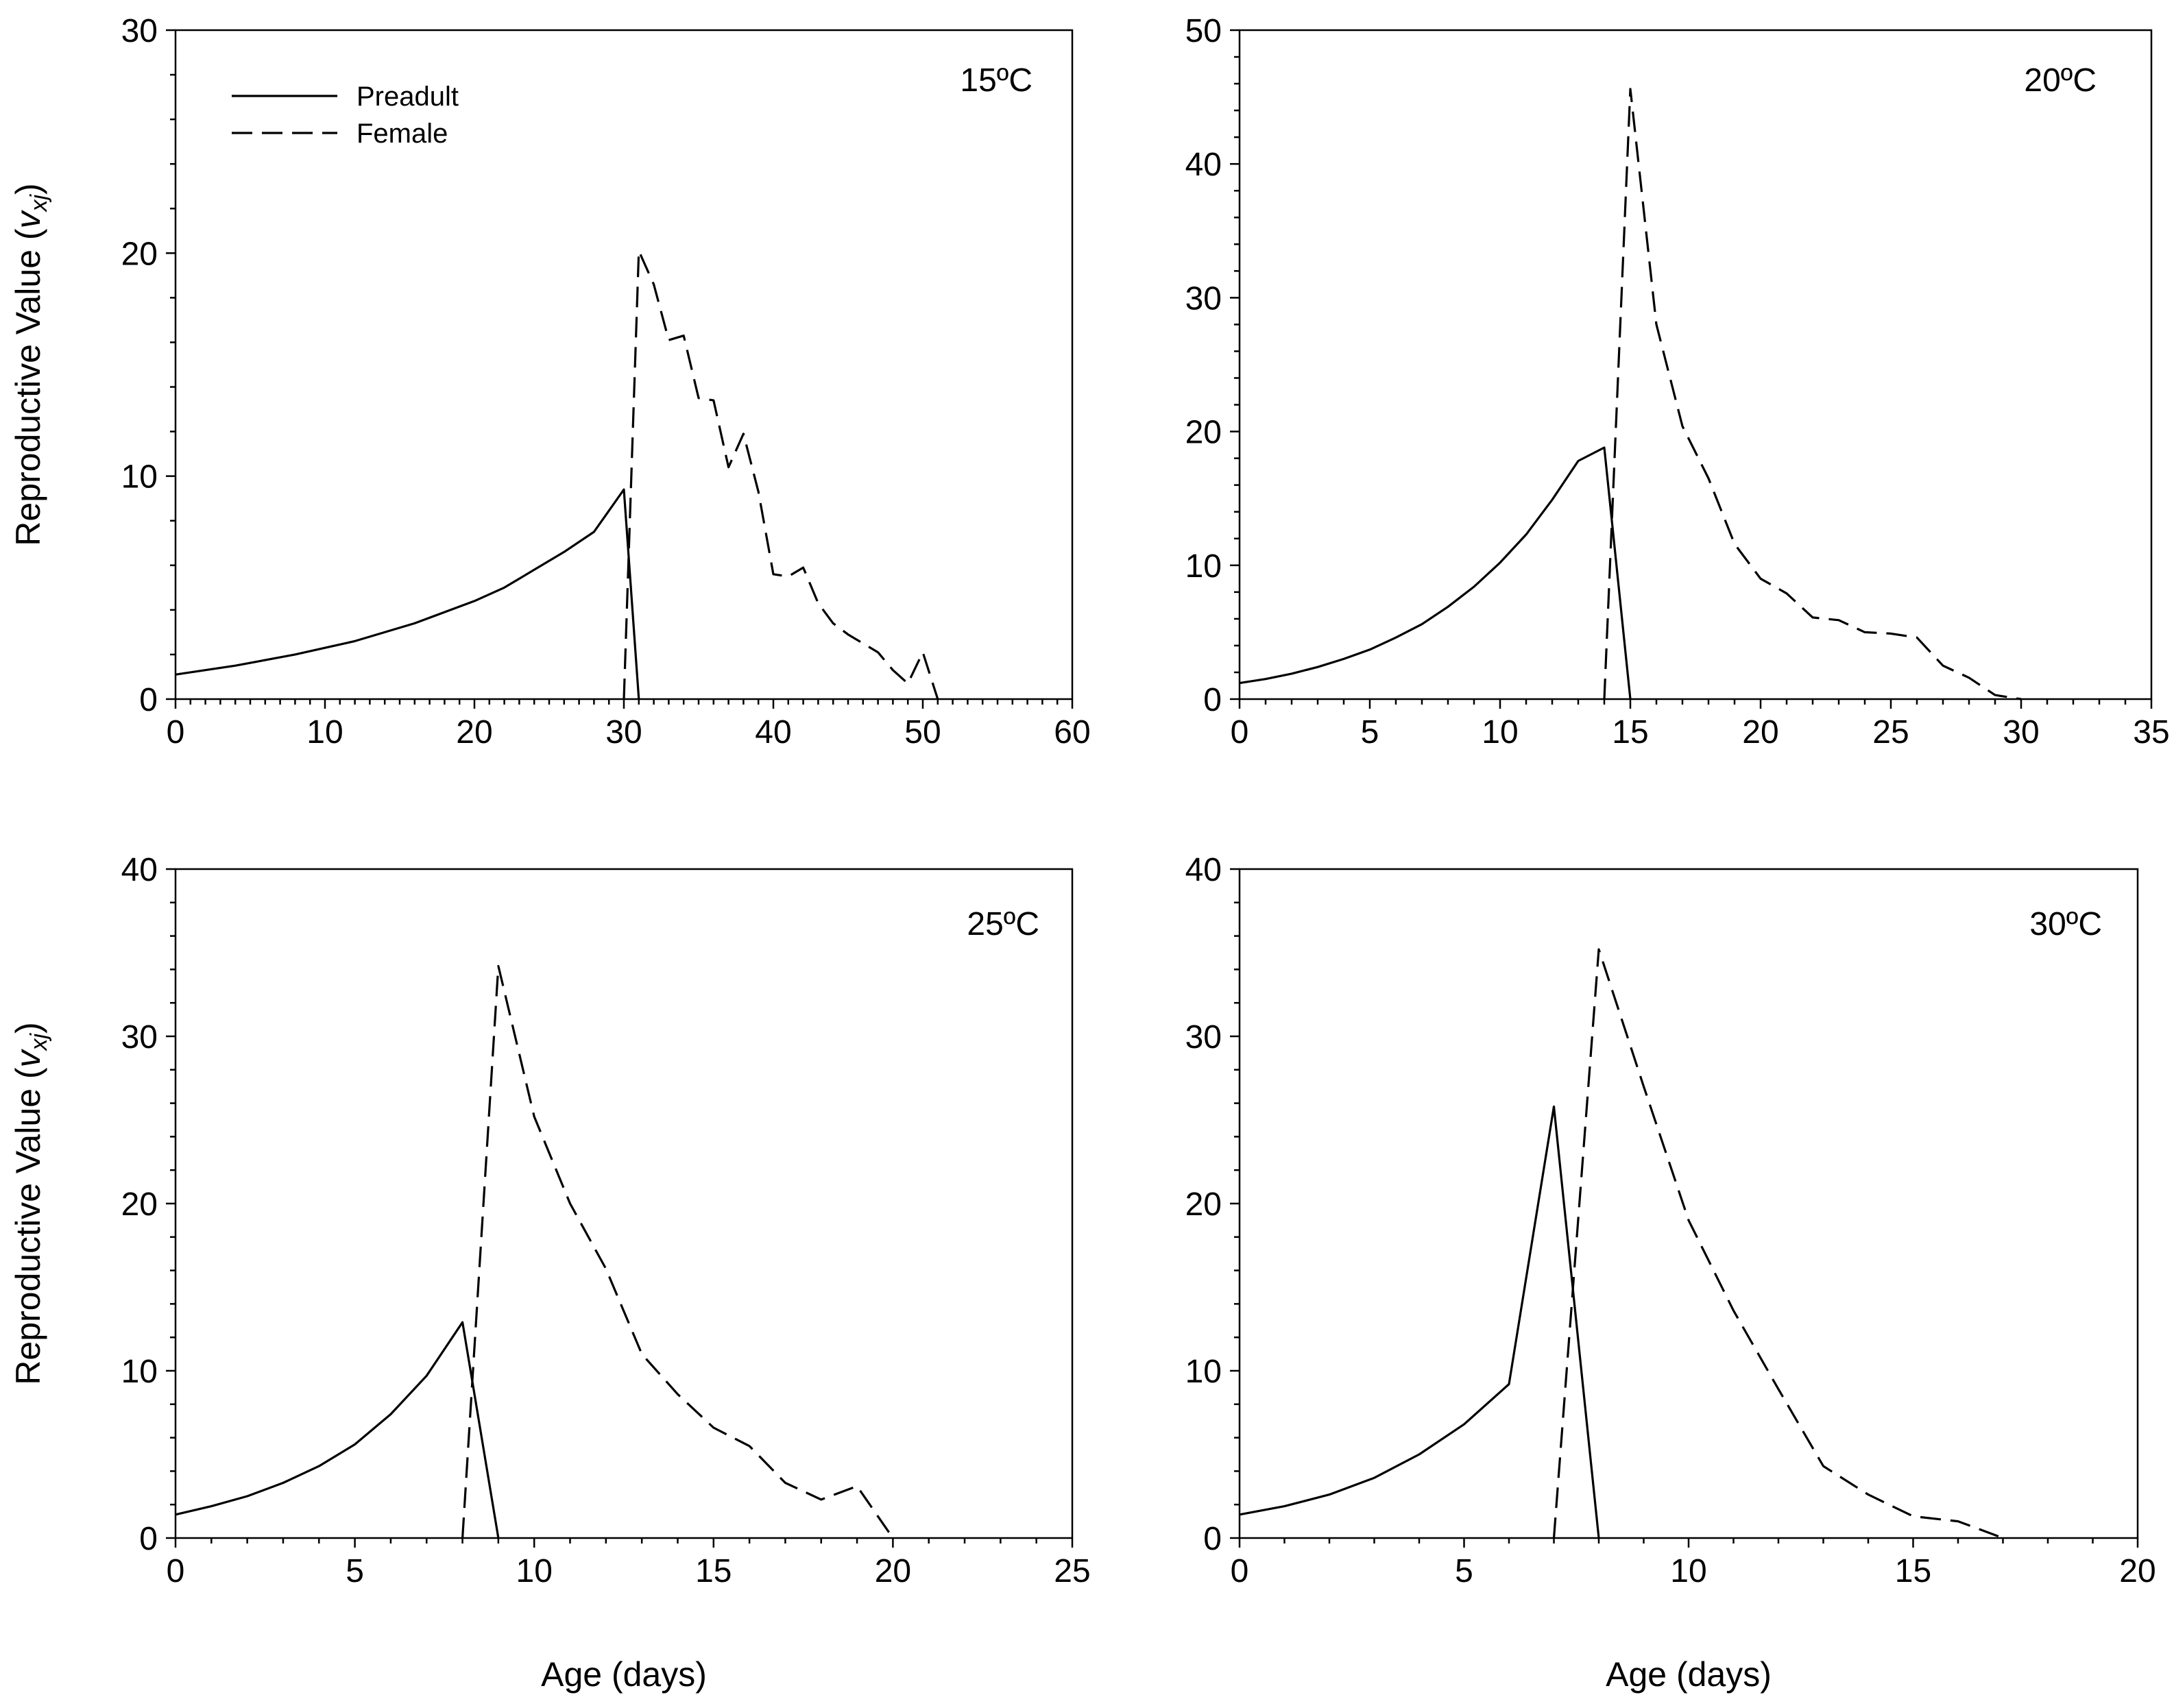  What do you see at coordinates (629, 1571) in the screenshot?
I see `x-tick-labels: 0 5 10 15 20 25` at bounding box center [629, 1571].